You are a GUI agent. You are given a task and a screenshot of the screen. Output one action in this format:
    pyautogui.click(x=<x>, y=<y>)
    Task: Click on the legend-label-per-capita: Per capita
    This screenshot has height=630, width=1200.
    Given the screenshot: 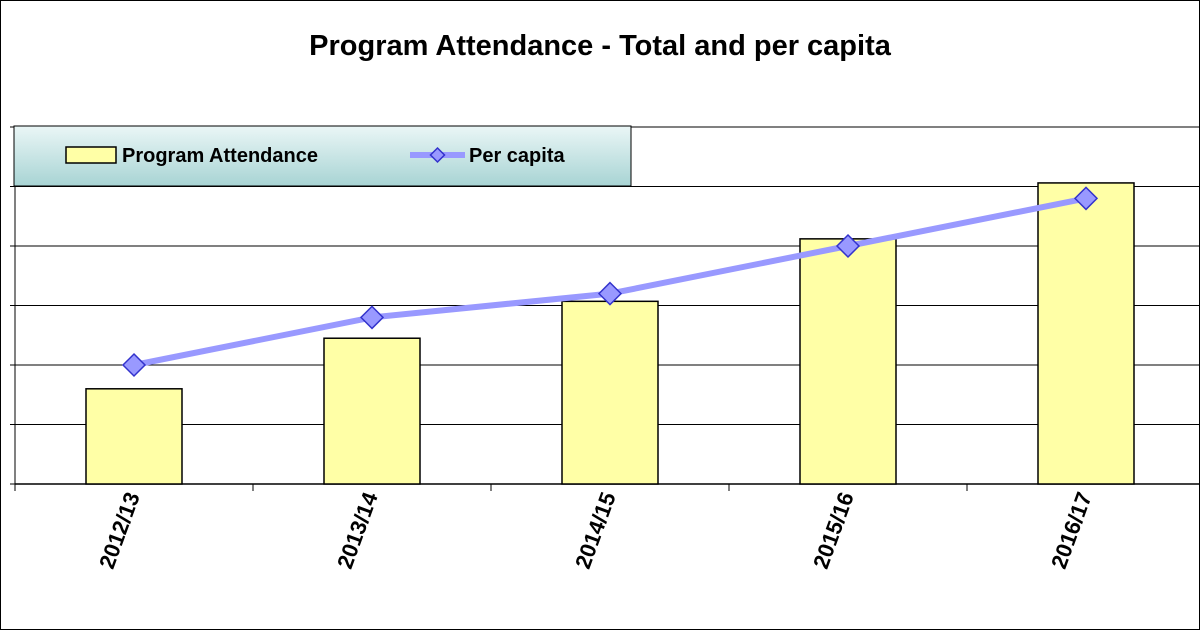 What is the action you would take?
    pyautogui.click(x=517, y=156)
    